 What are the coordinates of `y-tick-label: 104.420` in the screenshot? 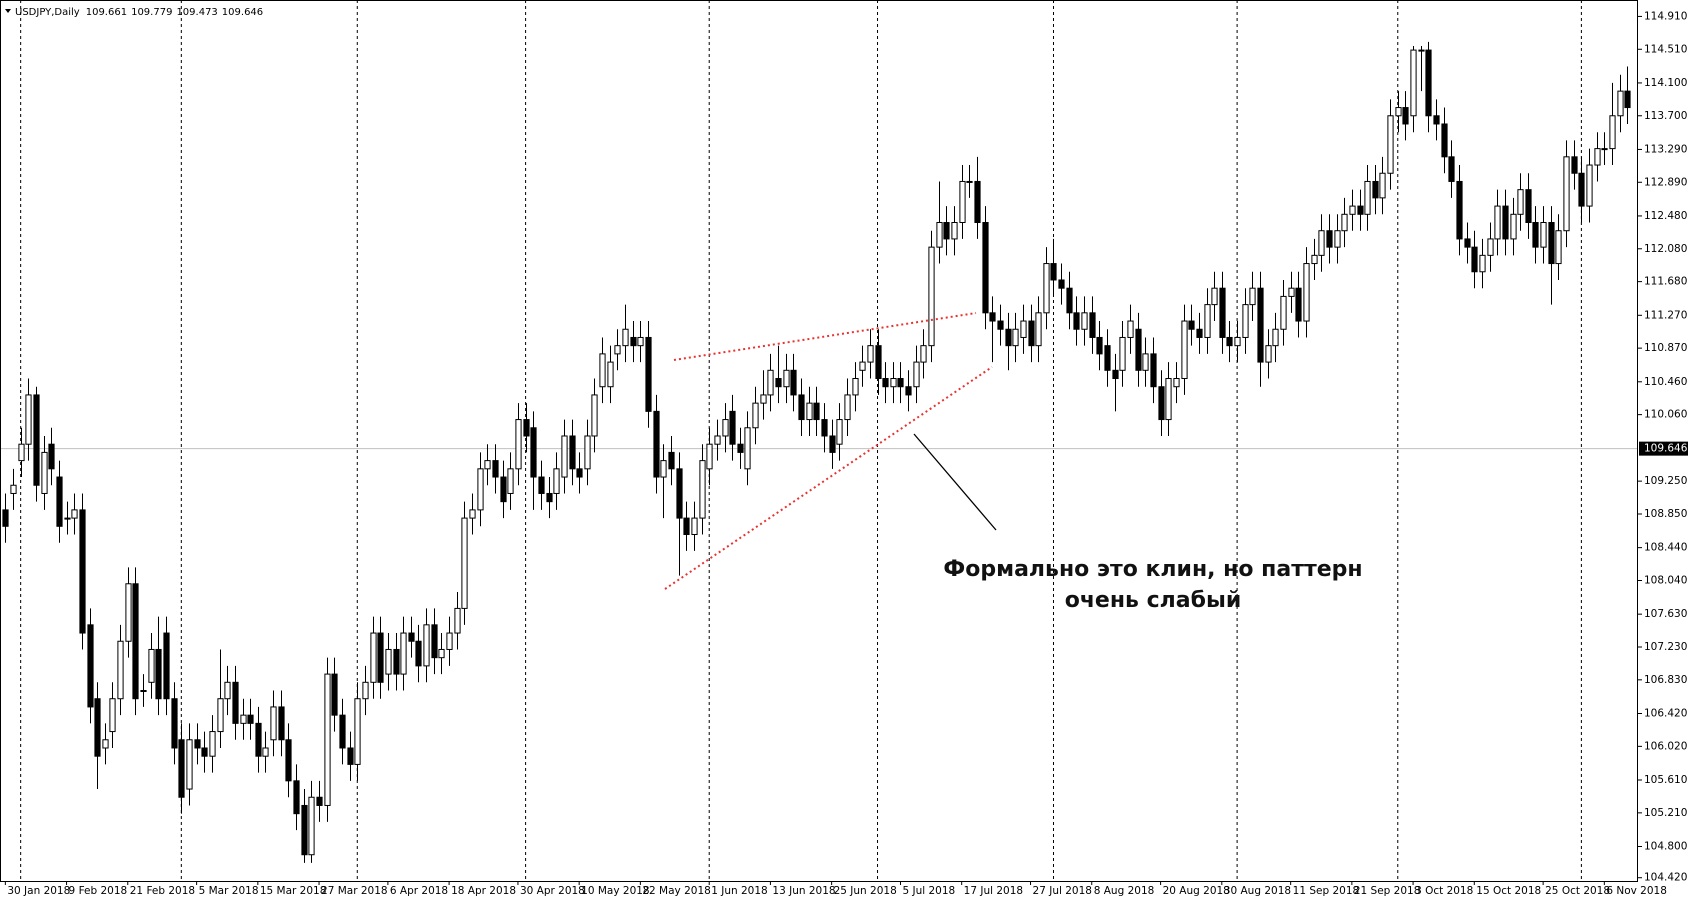 It's located at (1665, 878).